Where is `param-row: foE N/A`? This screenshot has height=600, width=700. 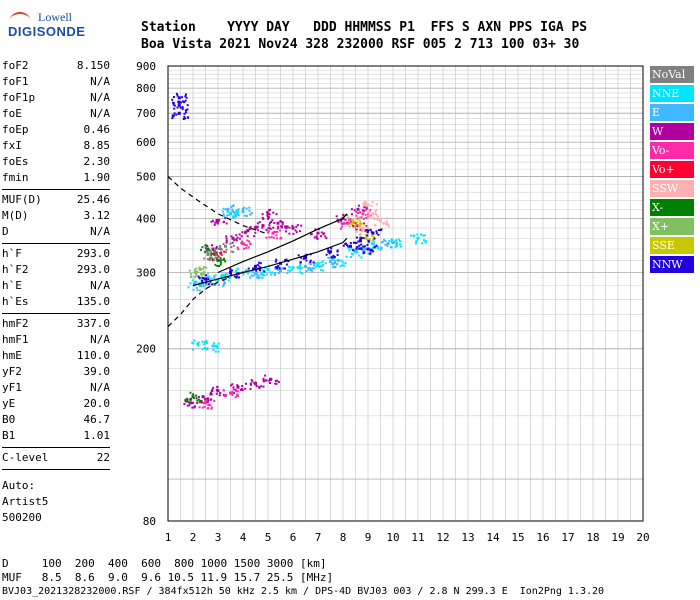
param-row: foE N/A is located at coordinates (56, 114).